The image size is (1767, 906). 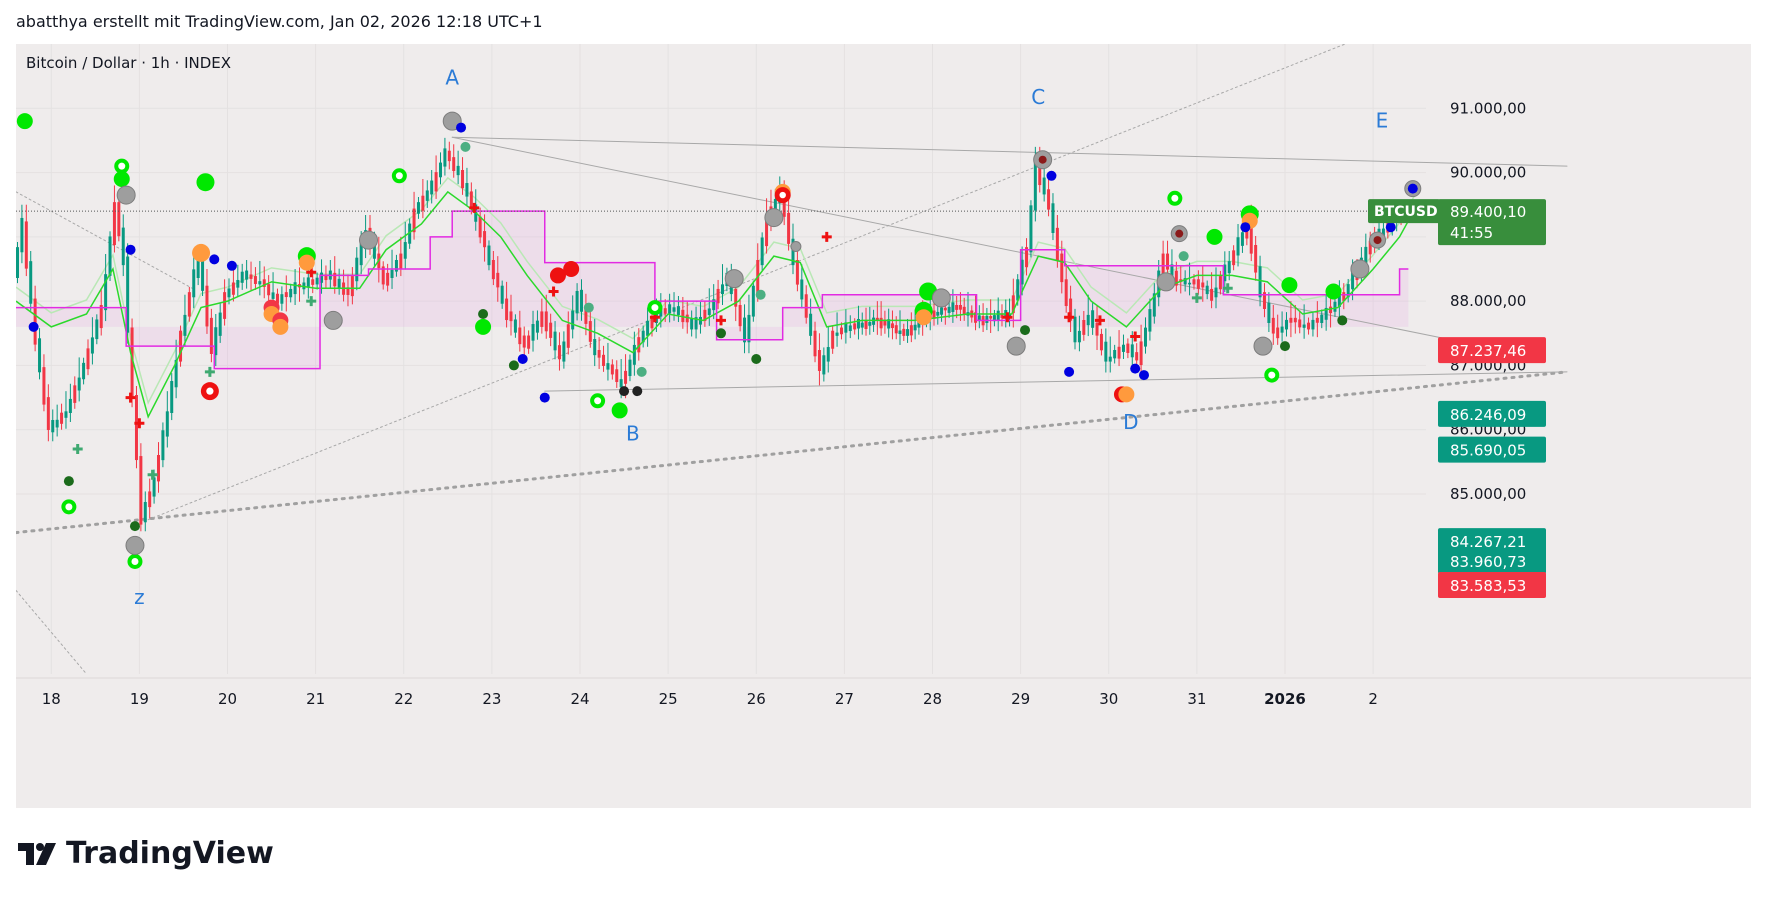 What do you see at coordinates (1020, 699) in the screenshot?
I see `x-tick-label-11: 29` at bounding box center [1020, 699].